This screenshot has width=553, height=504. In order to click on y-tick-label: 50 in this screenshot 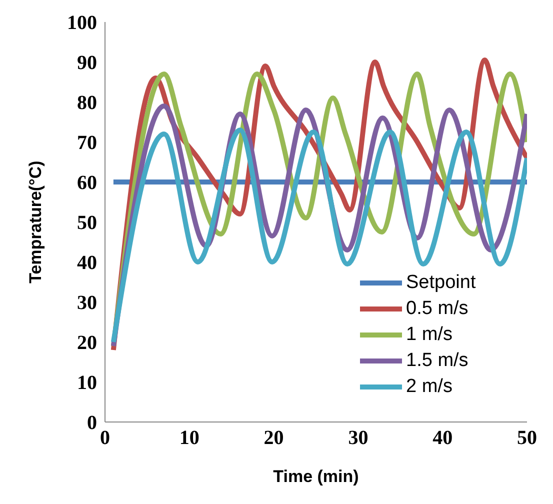, I will do `click(87, 223)`.